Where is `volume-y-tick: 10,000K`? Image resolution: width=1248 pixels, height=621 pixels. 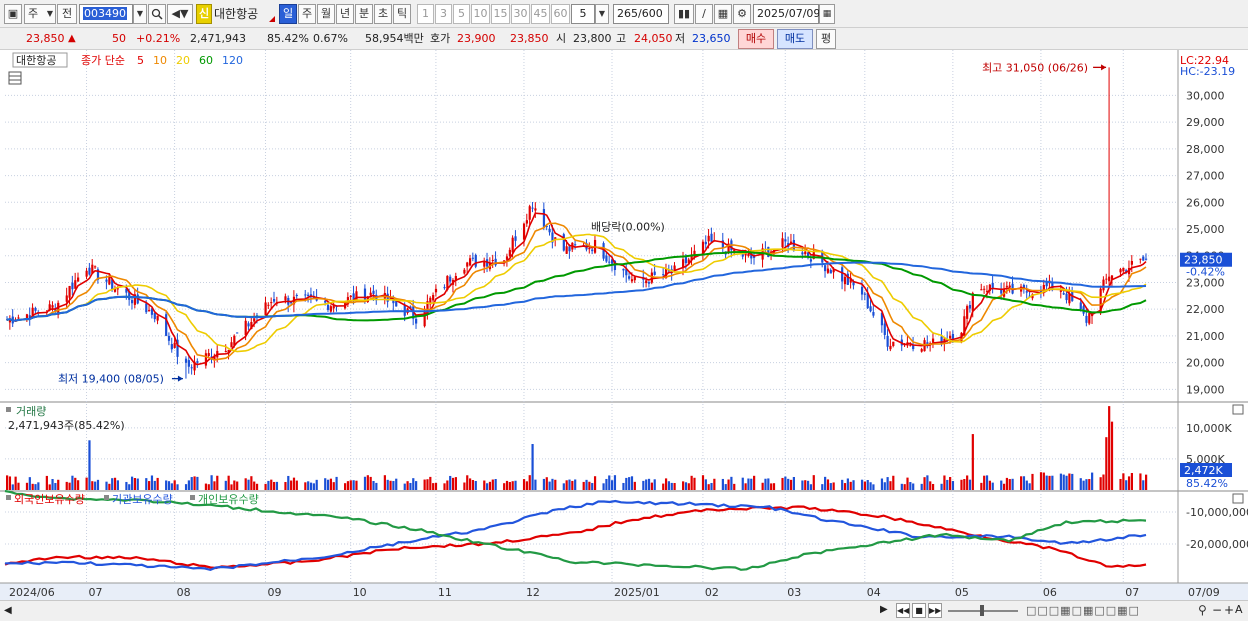 volume-y-tick: 10,000K is located at coordinates (1209, 428).